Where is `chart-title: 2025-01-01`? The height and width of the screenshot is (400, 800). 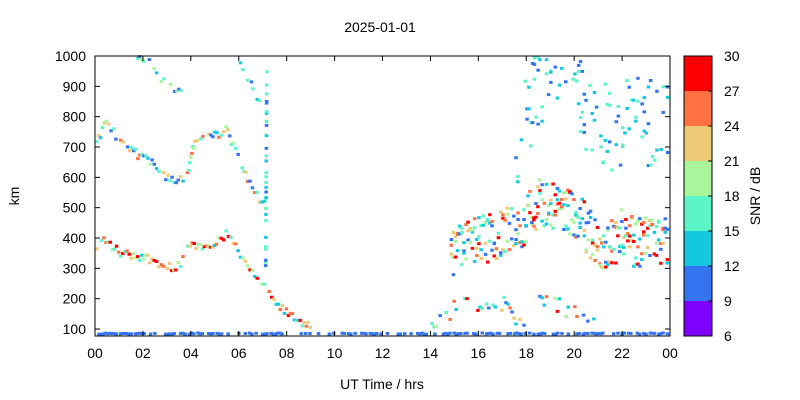
chart-title: 2025-01-01 is located at coordinates (380, 27).